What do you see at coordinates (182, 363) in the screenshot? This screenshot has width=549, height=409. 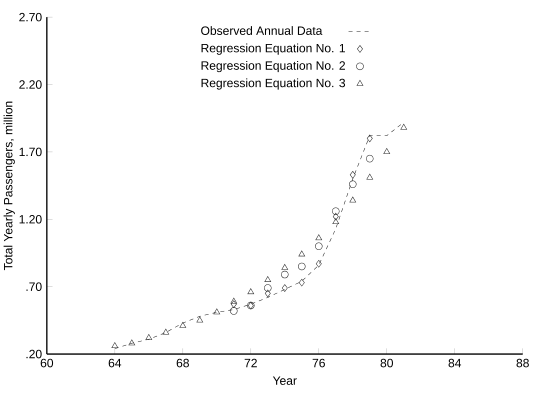 I see `x-tick-label: 68` at bounding box center [182, 363].